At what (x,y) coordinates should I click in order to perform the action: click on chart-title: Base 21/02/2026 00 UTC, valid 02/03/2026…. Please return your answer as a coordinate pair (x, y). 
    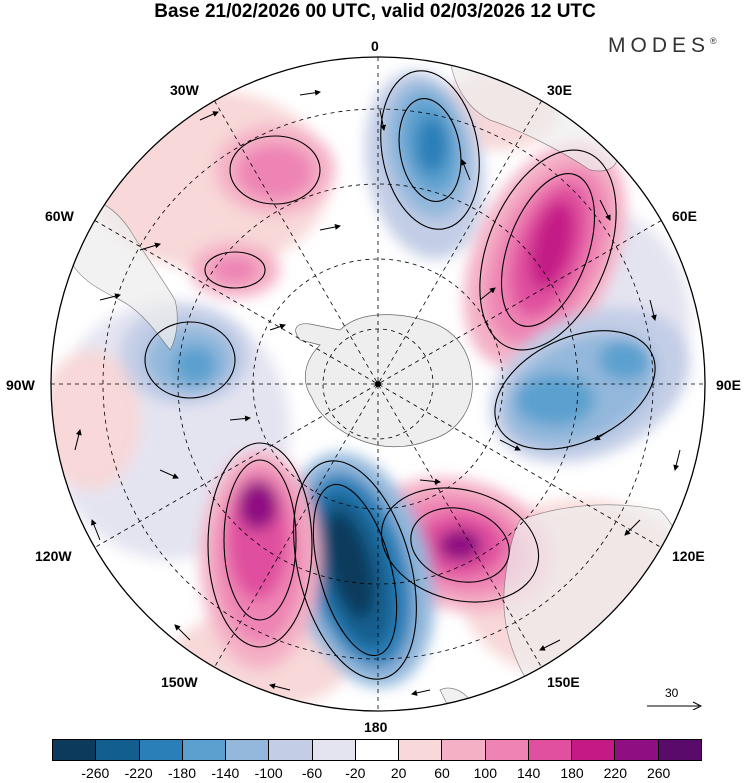
    Looking at the image, I should click on (375, 11).